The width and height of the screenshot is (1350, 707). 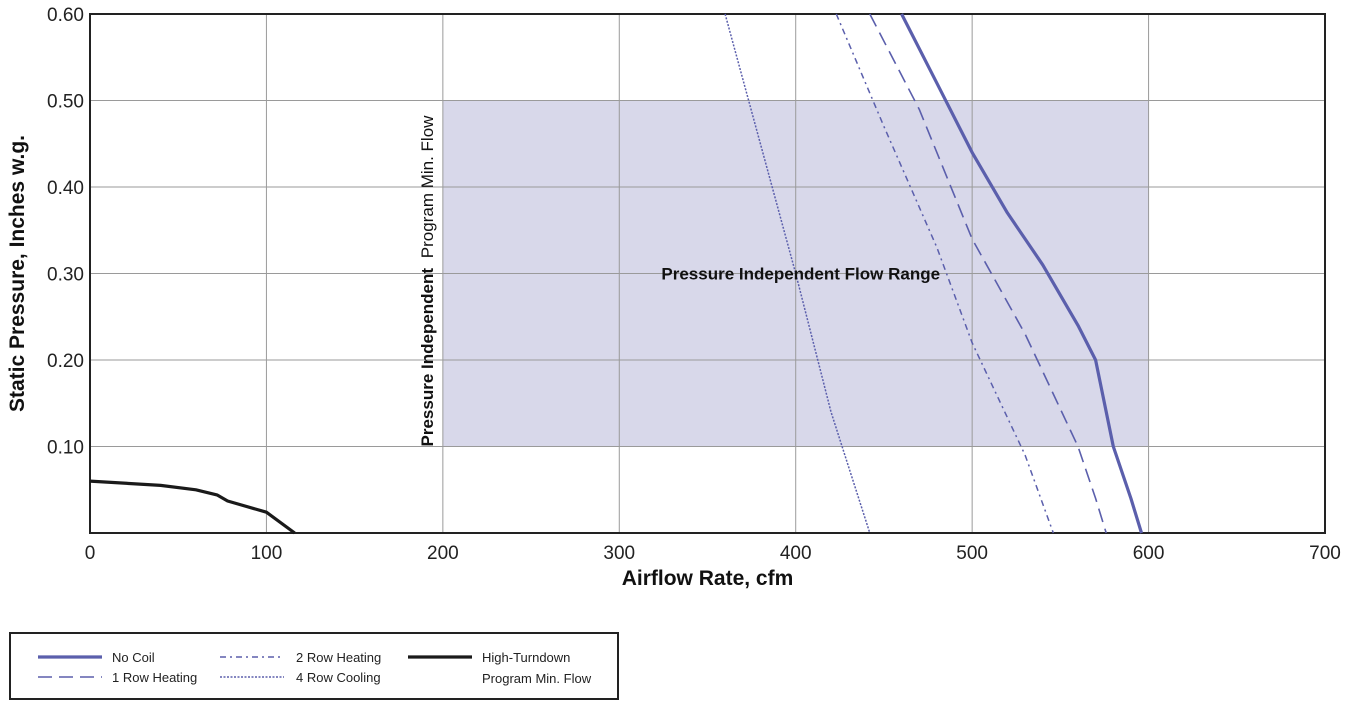 I want to click on legend-label-no-coil: No Coil, so click(x=133, y=657).